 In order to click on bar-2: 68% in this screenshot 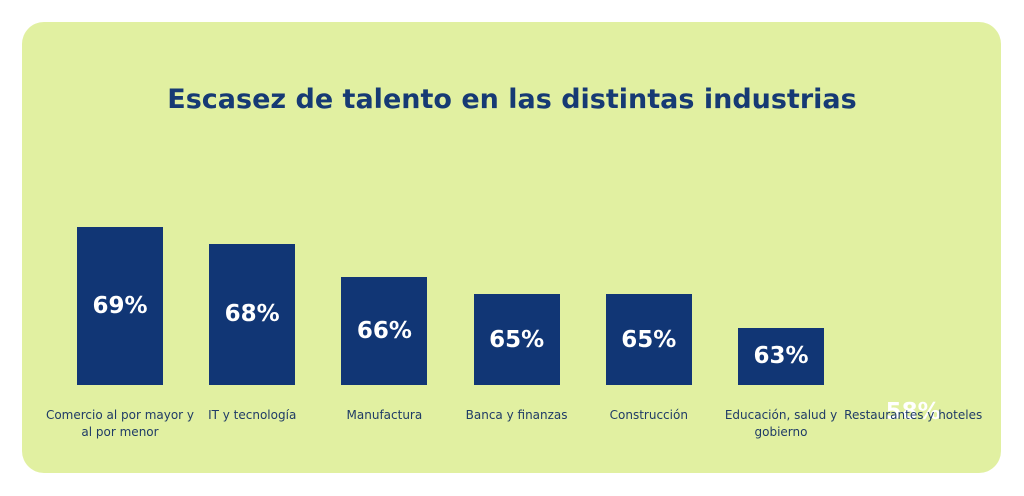, I will do `click(252, 314)`.